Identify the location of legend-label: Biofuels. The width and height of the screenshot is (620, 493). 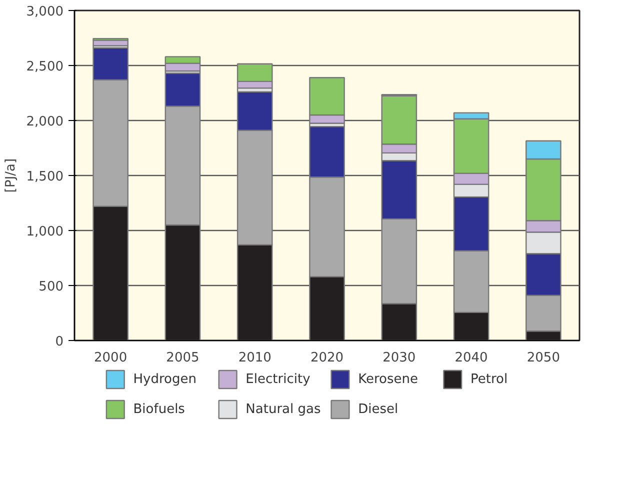
(159, 409).